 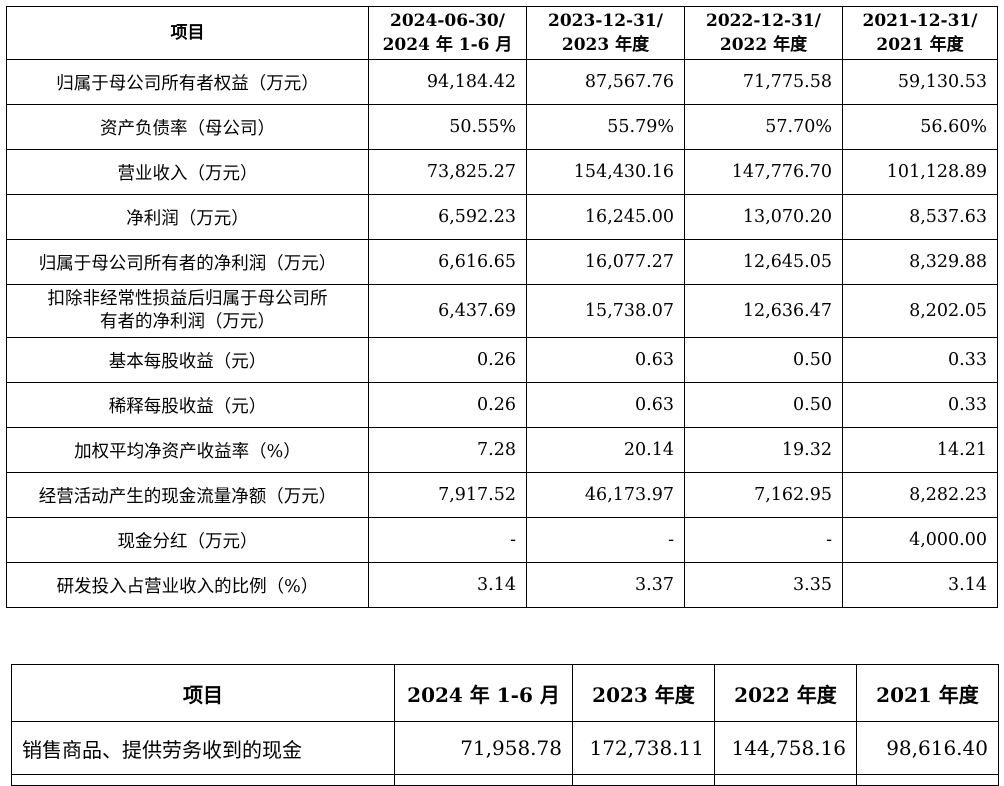 I want to click on row-label: 归属于母公司所有者的净利润（万元）, so click(x=187, y=262).